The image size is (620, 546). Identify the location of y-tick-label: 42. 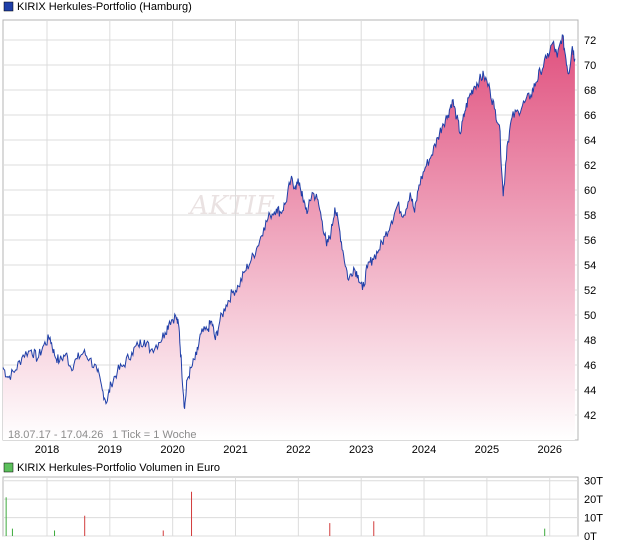
(590, 416).